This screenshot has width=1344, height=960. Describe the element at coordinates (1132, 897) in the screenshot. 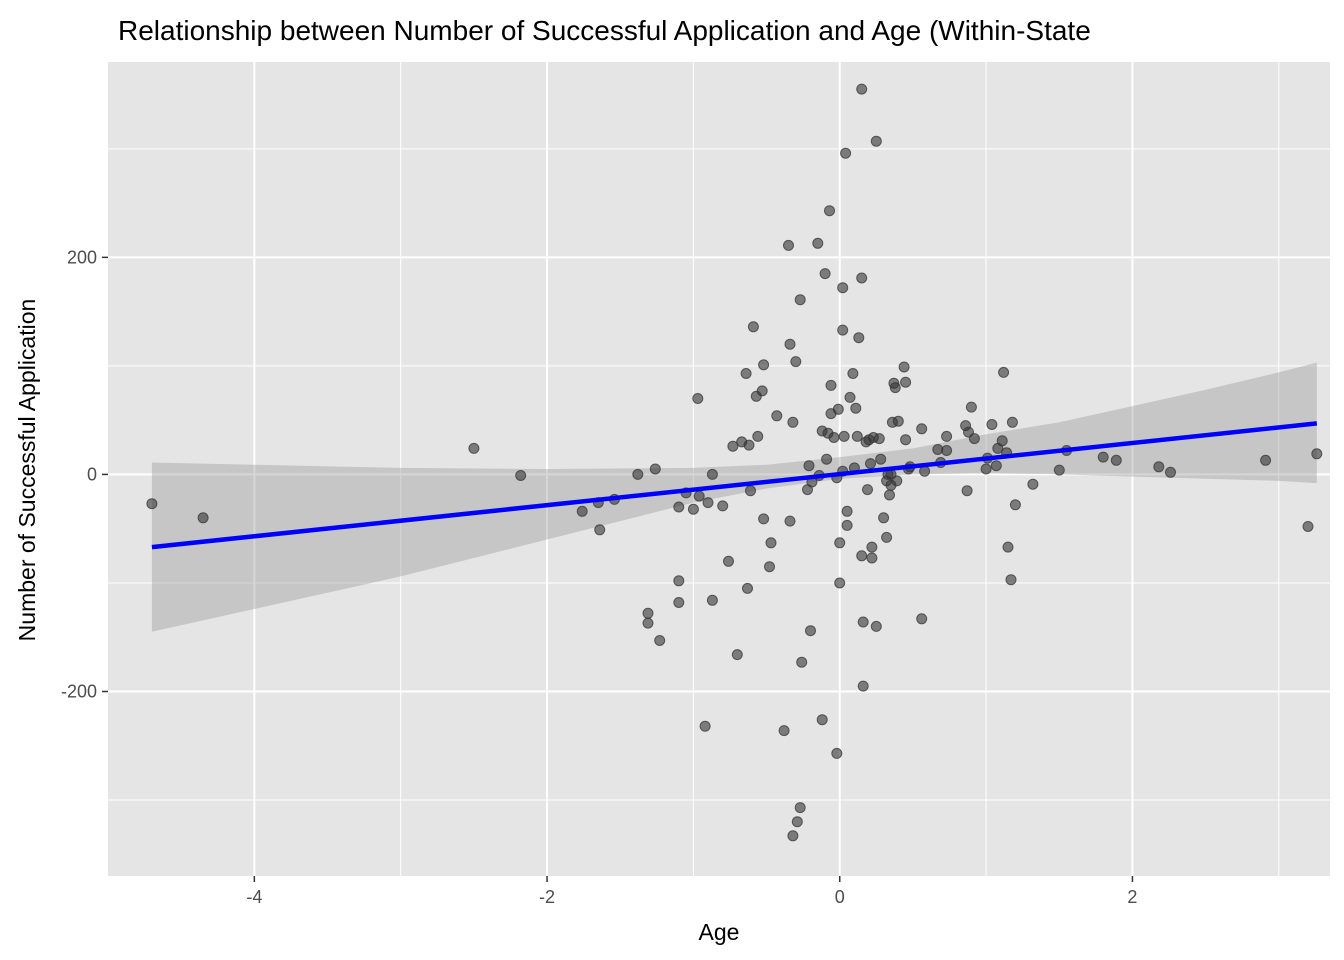

I see `x-tick-label: 2` at that location.